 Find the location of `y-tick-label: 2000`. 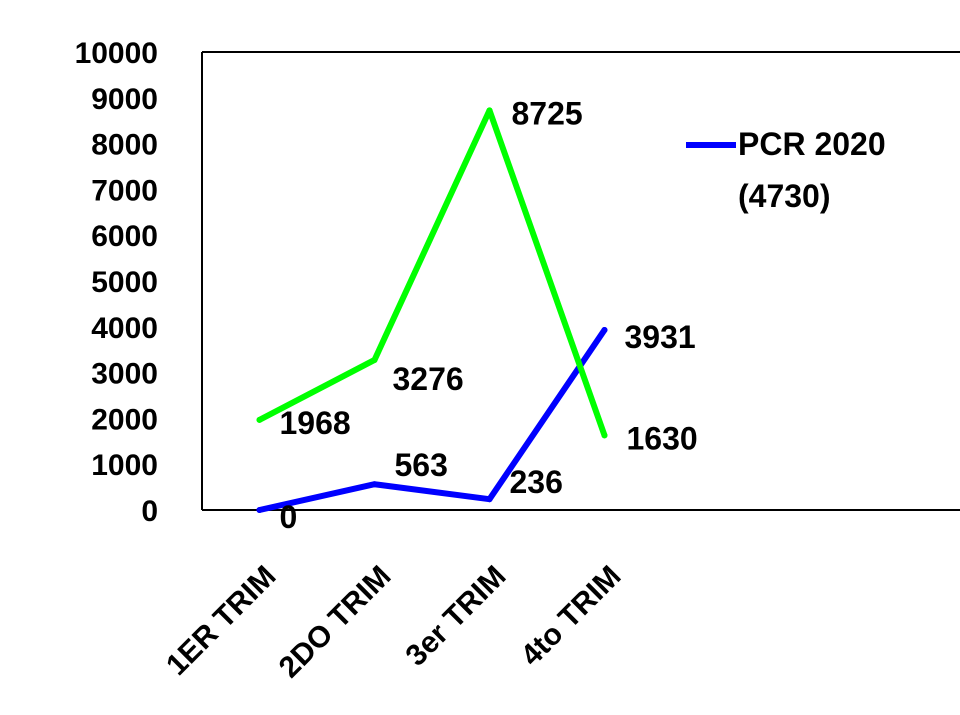

y-tick-label: 2000 is located at coordinates (124, 419).